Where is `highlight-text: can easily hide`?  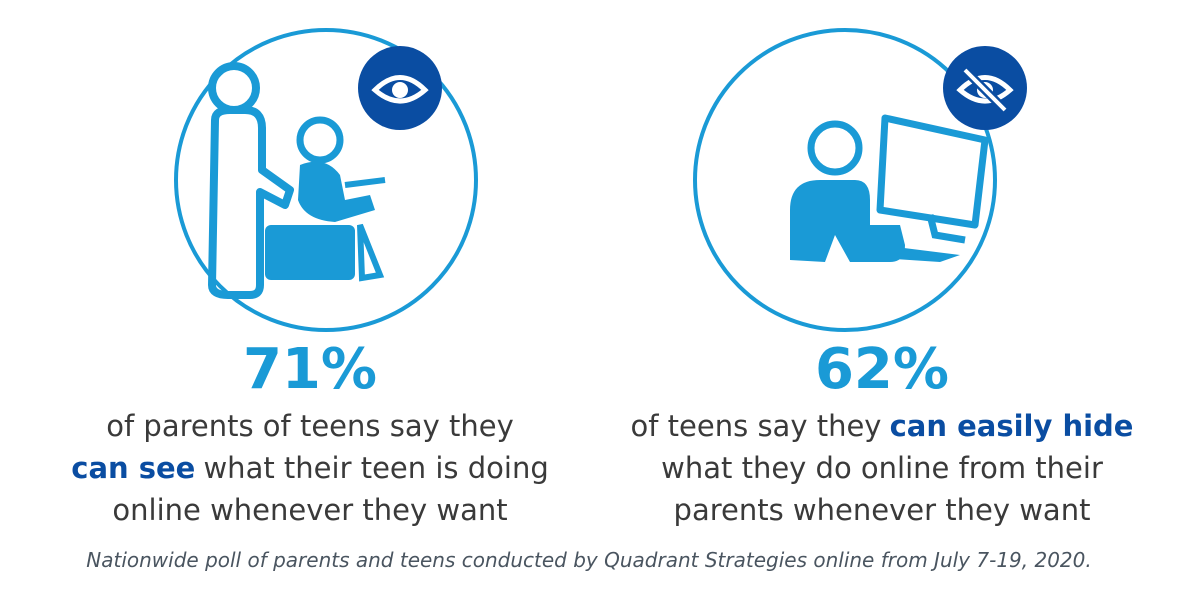
highlight-text: can easily hide is located at coordinates (1011, 426).